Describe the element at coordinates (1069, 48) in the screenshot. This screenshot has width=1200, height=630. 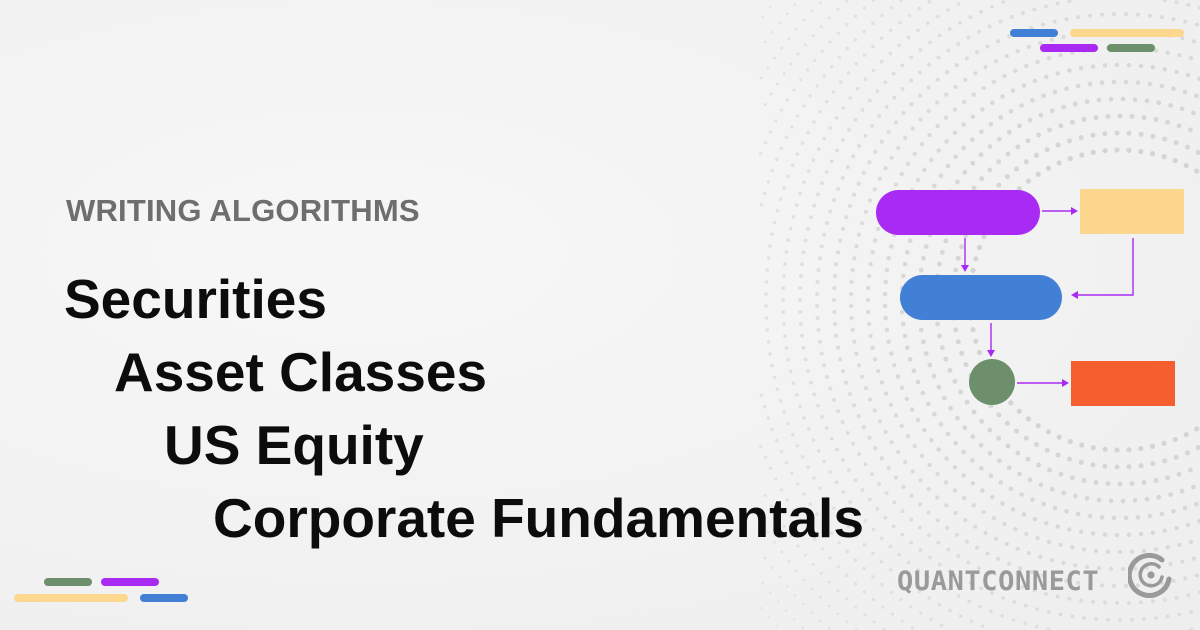
I see `decor-bar-purple-top` at that location.